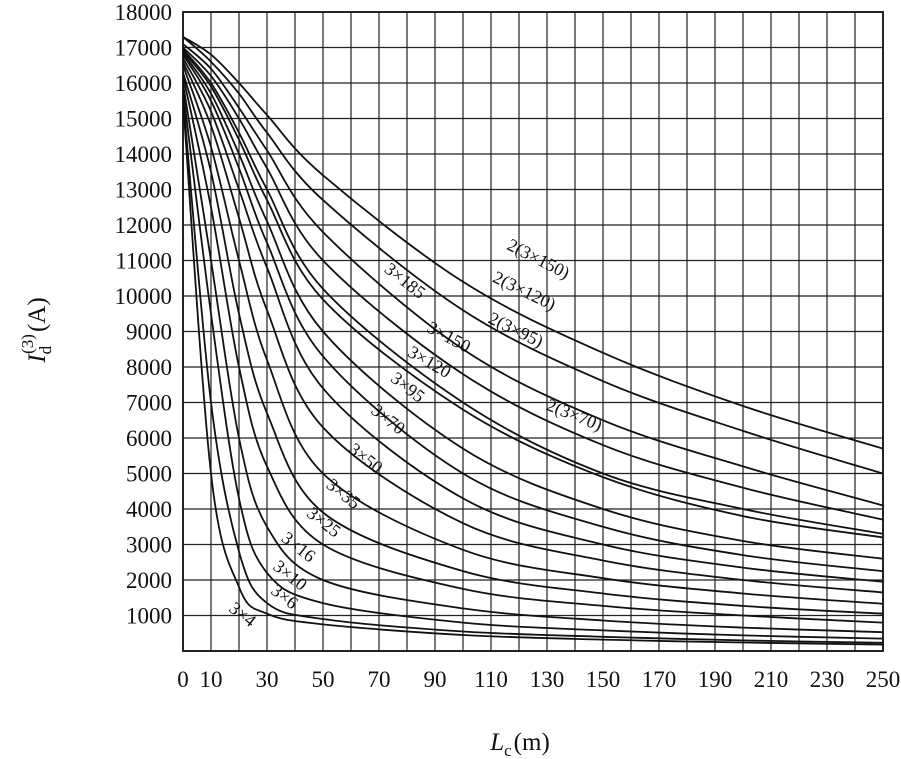  I want to click on x-tick-label: 110, so click(491, 679).